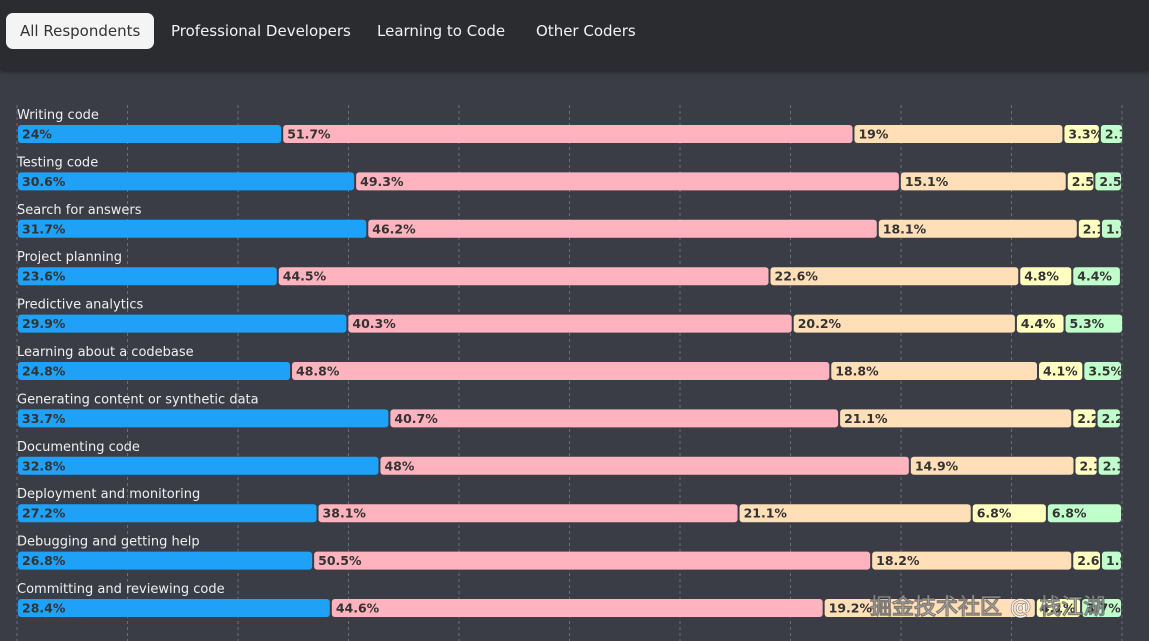 The height and width of the screenshot is (641, 1149). I want to click on value-label: 32.8%, so click(44, 465).